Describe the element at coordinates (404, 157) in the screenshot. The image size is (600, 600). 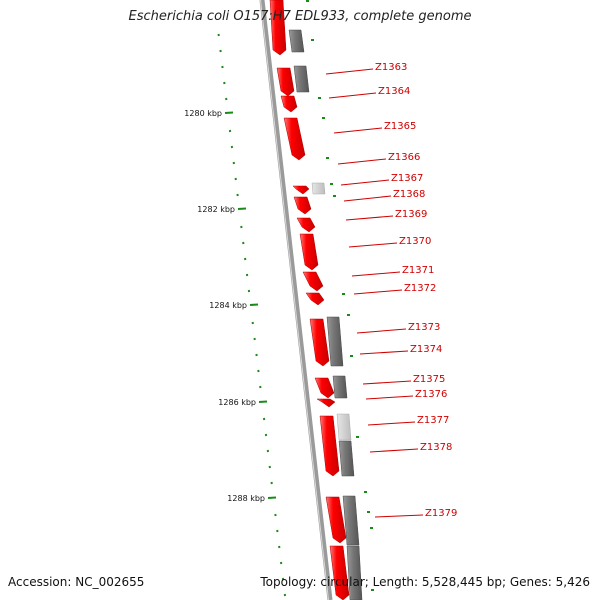
I see `gene-label: Z1366` at that location.